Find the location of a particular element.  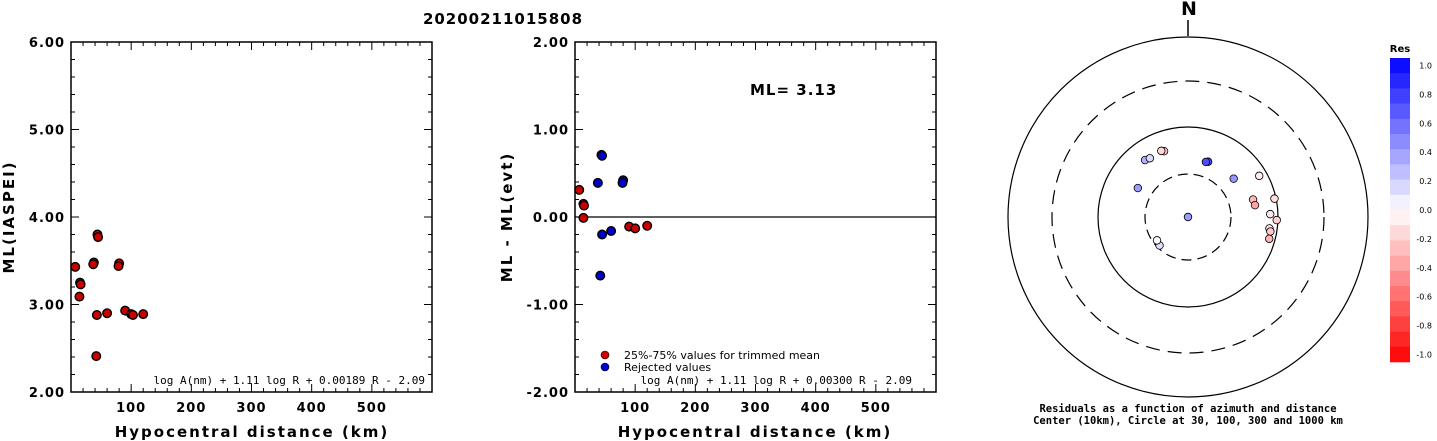

y-tick-label: -2.00 is located at coordinates (548, 393).